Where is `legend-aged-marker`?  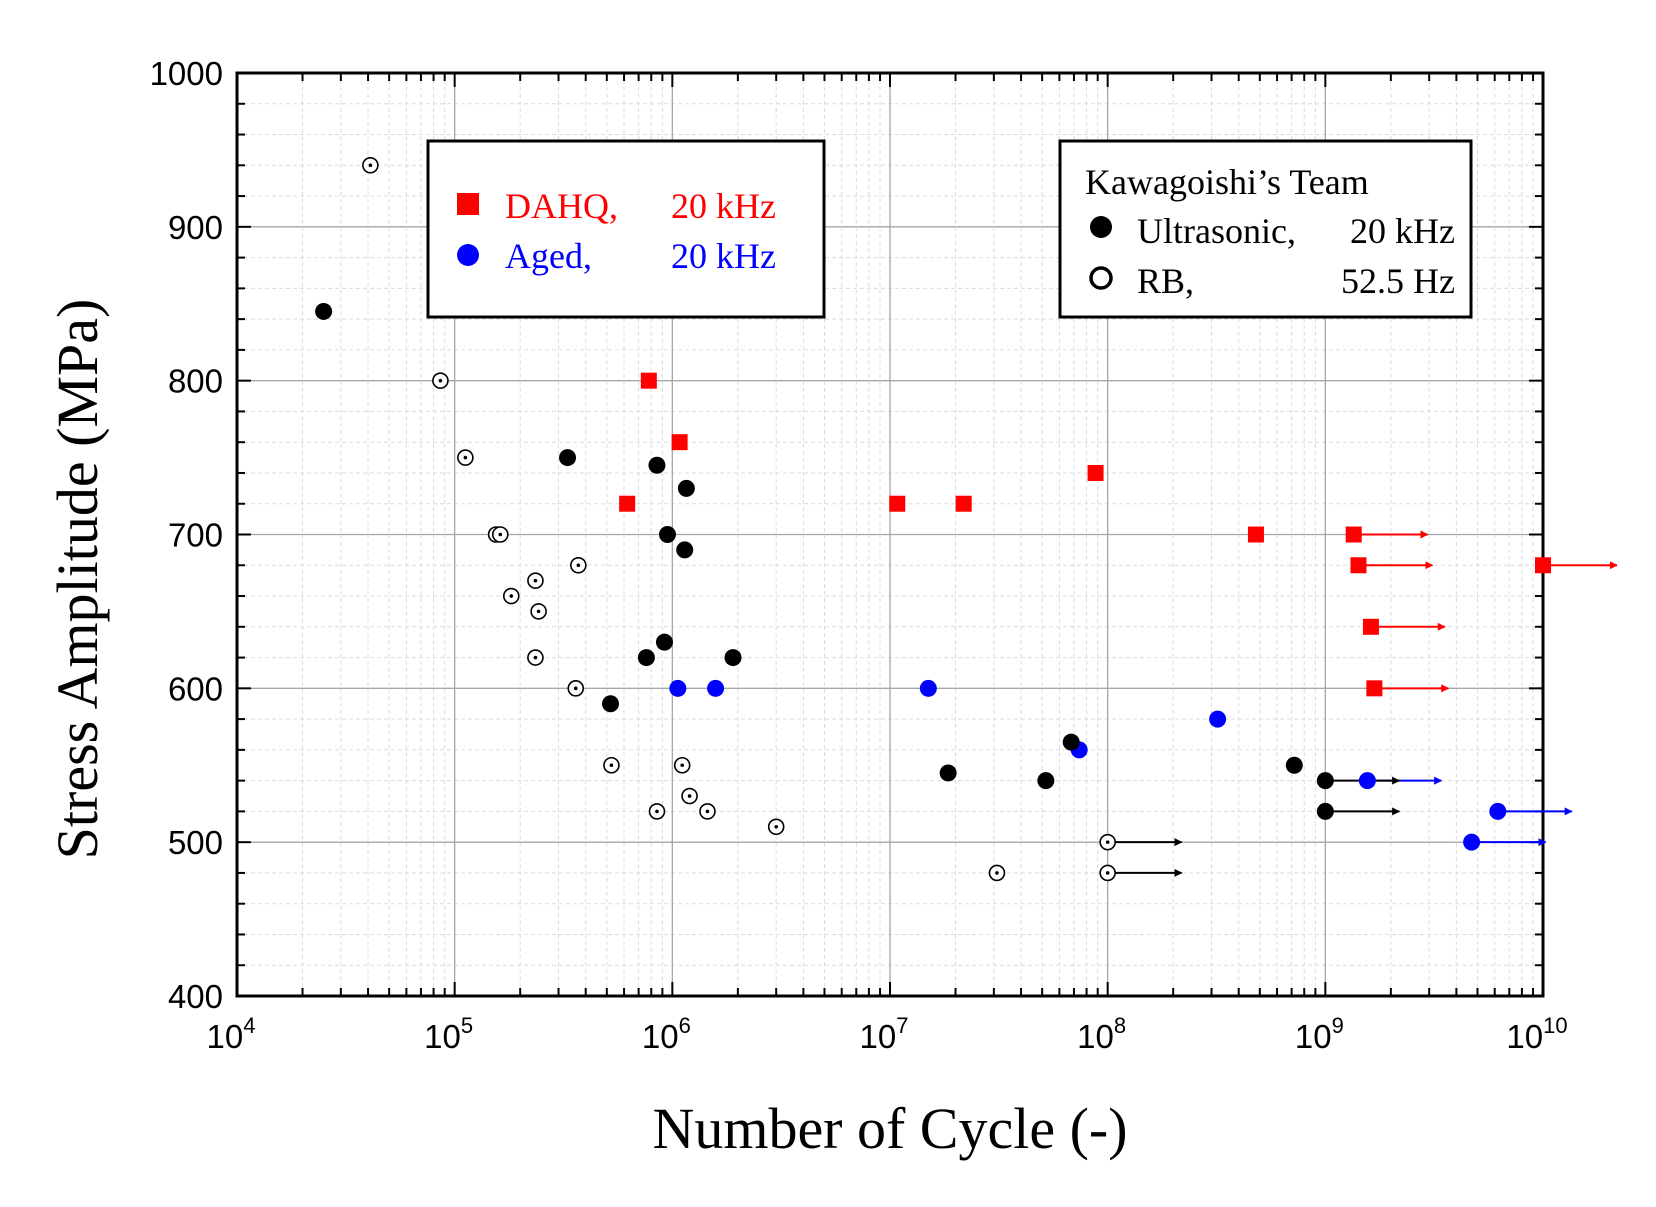 legend-aged-marker is located at coordinates (468, 255).